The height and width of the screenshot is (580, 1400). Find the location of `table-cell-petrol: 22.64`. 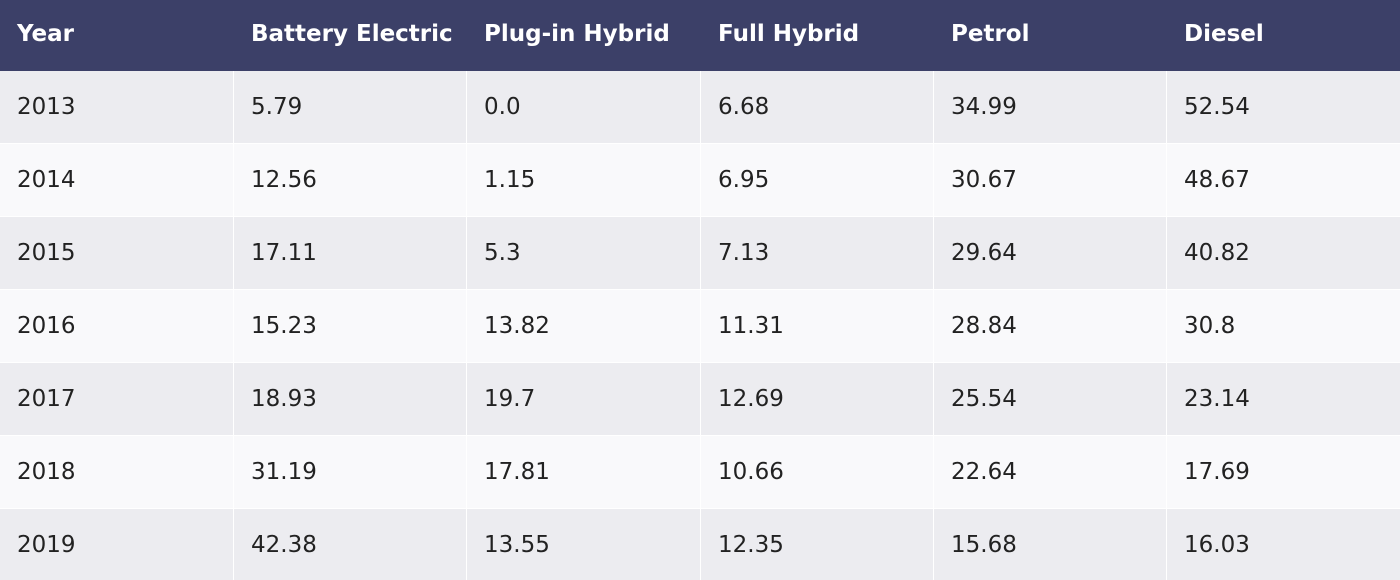

table-cell-petrol: 22.64 is located at coordinates (1050, 472).